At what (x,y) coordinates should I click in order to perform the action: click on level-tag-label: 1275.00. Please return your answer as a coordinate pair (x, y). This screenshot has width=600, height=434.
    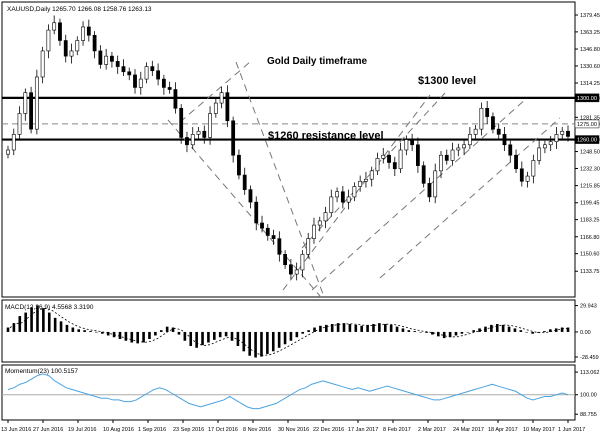
    Looking at the image, I should click on (587, 125).